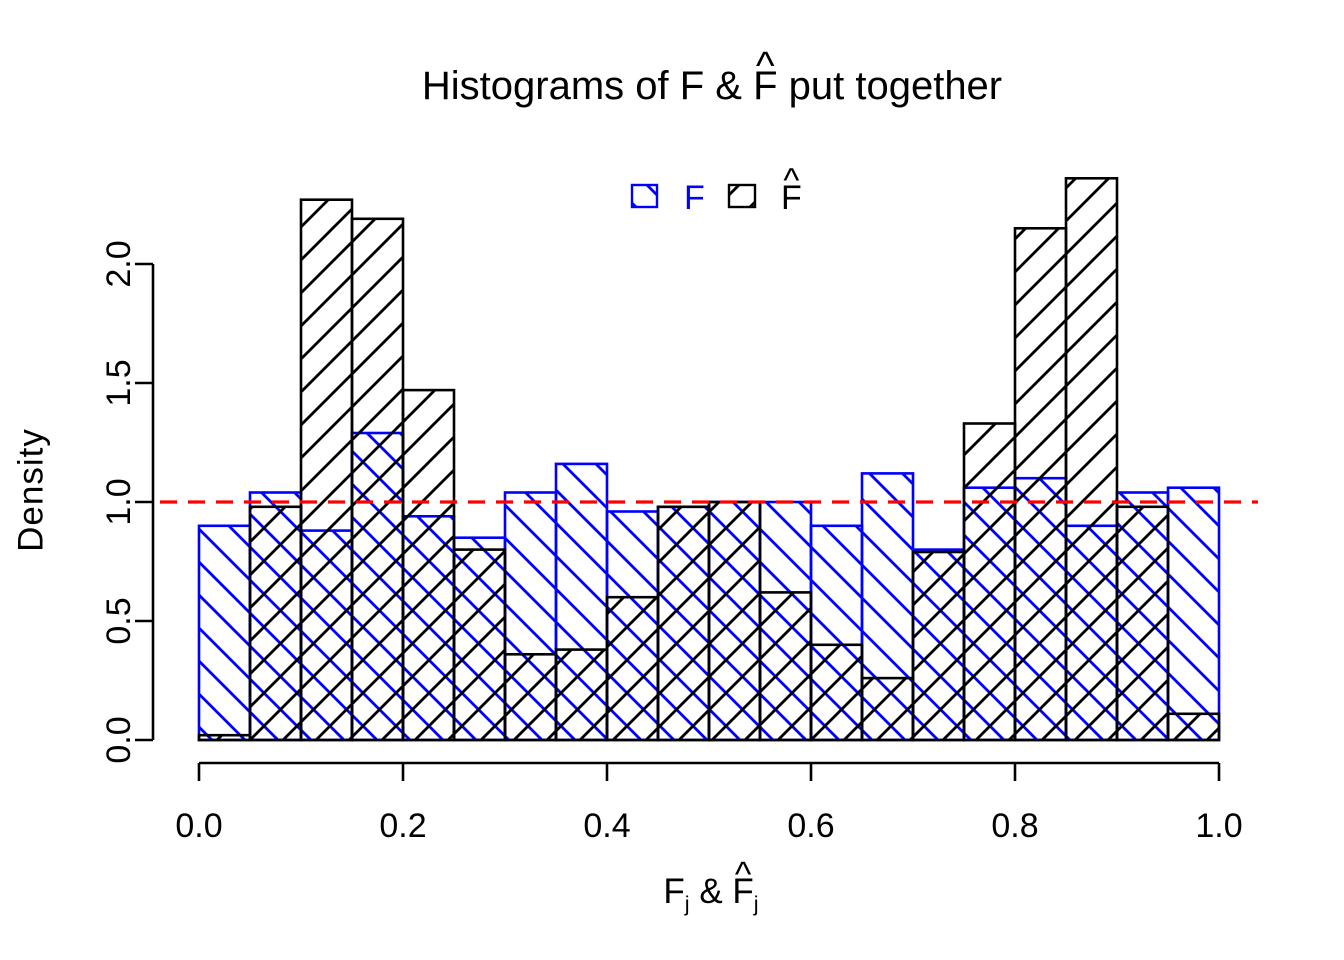 This screenshot has width=1344, height=960. Describe the element at coordinates (119, 501) in the screenshot. I see `y-tick-label: 1.0` at that location.